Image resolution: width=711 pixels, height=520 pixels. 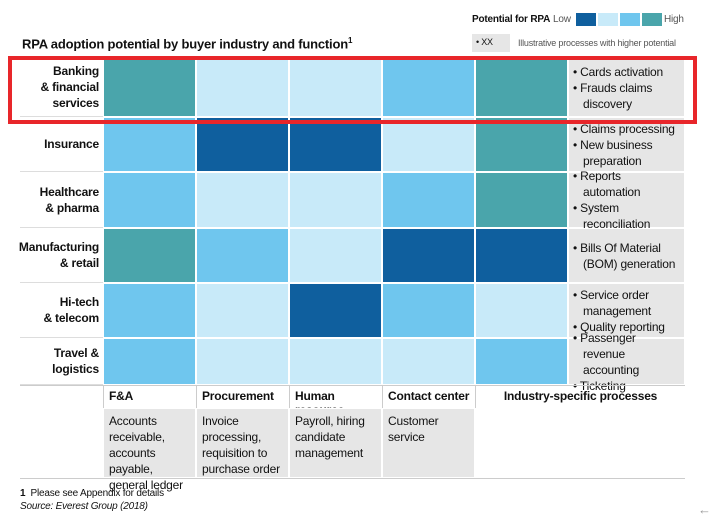 What do you see at coordinates (76, 71) in the screenshot?
I see `row-label-line: Banking` at bounding box center [76, 71].